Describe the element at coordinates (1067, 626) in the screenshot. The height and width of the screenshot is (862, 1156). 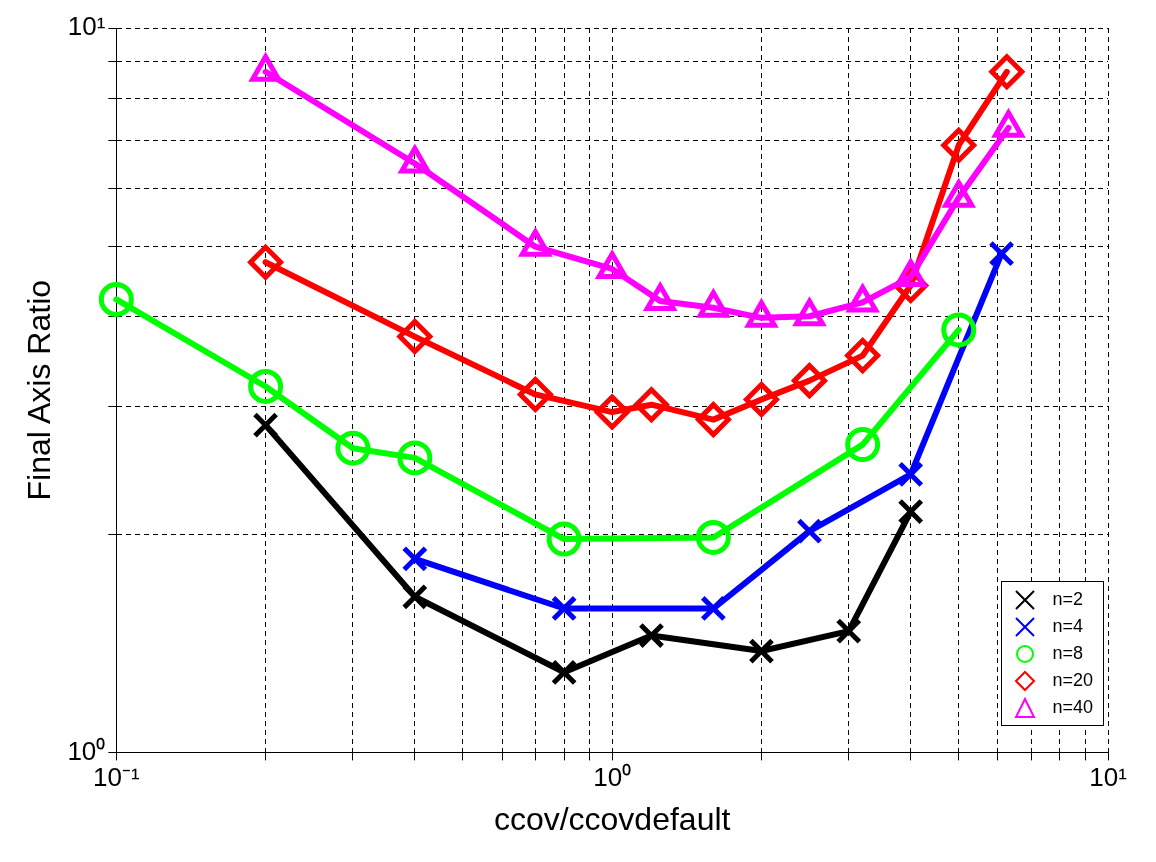
I see `legend-label: n=4` at that location.